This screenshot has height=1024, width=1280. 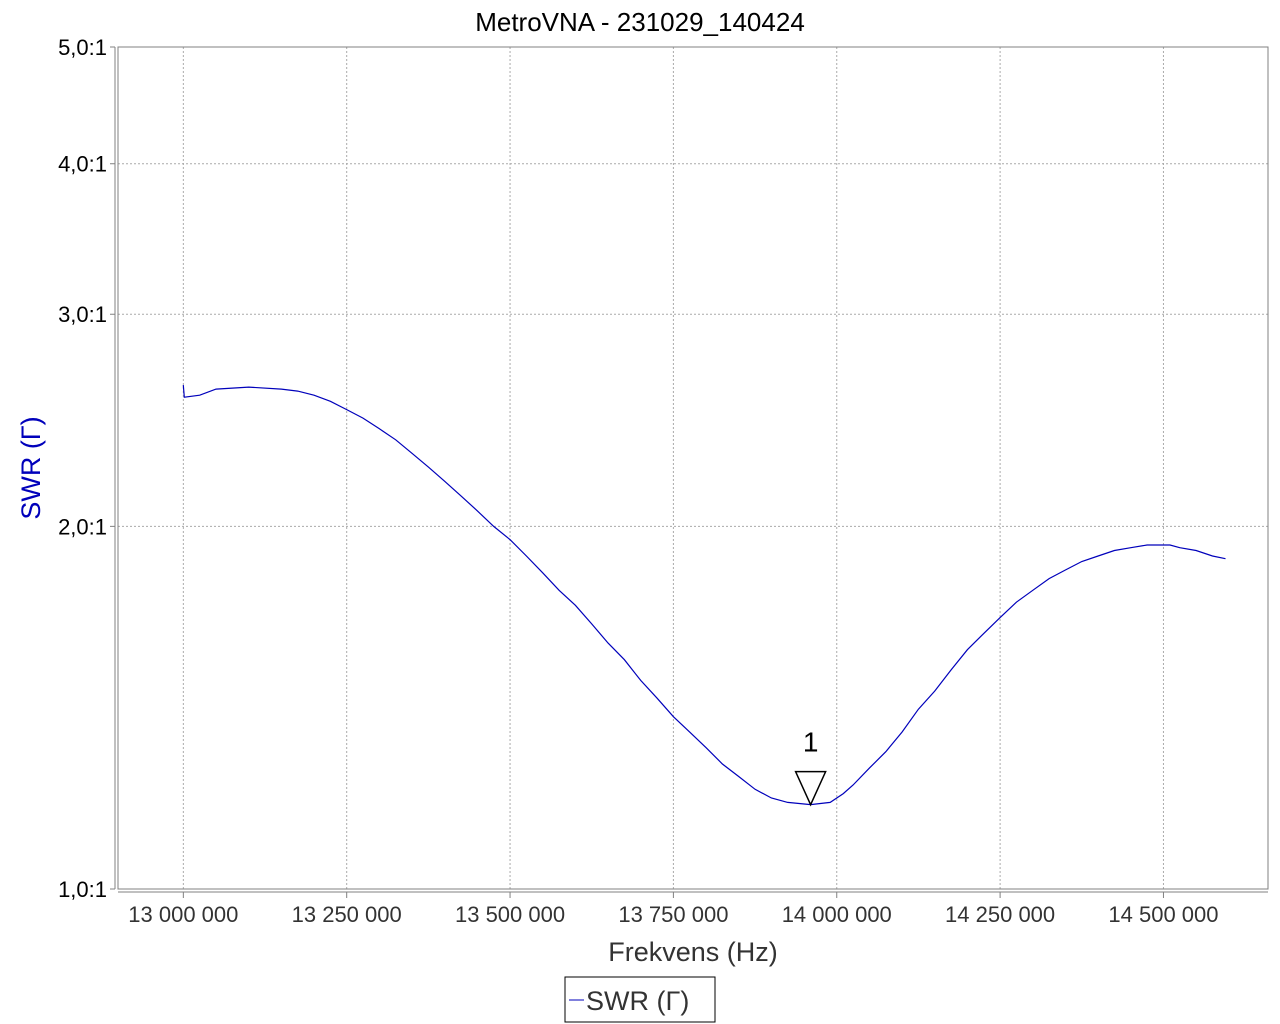 I want to click on x-tick-label: 14 000 000, so click(x=837, y=914).